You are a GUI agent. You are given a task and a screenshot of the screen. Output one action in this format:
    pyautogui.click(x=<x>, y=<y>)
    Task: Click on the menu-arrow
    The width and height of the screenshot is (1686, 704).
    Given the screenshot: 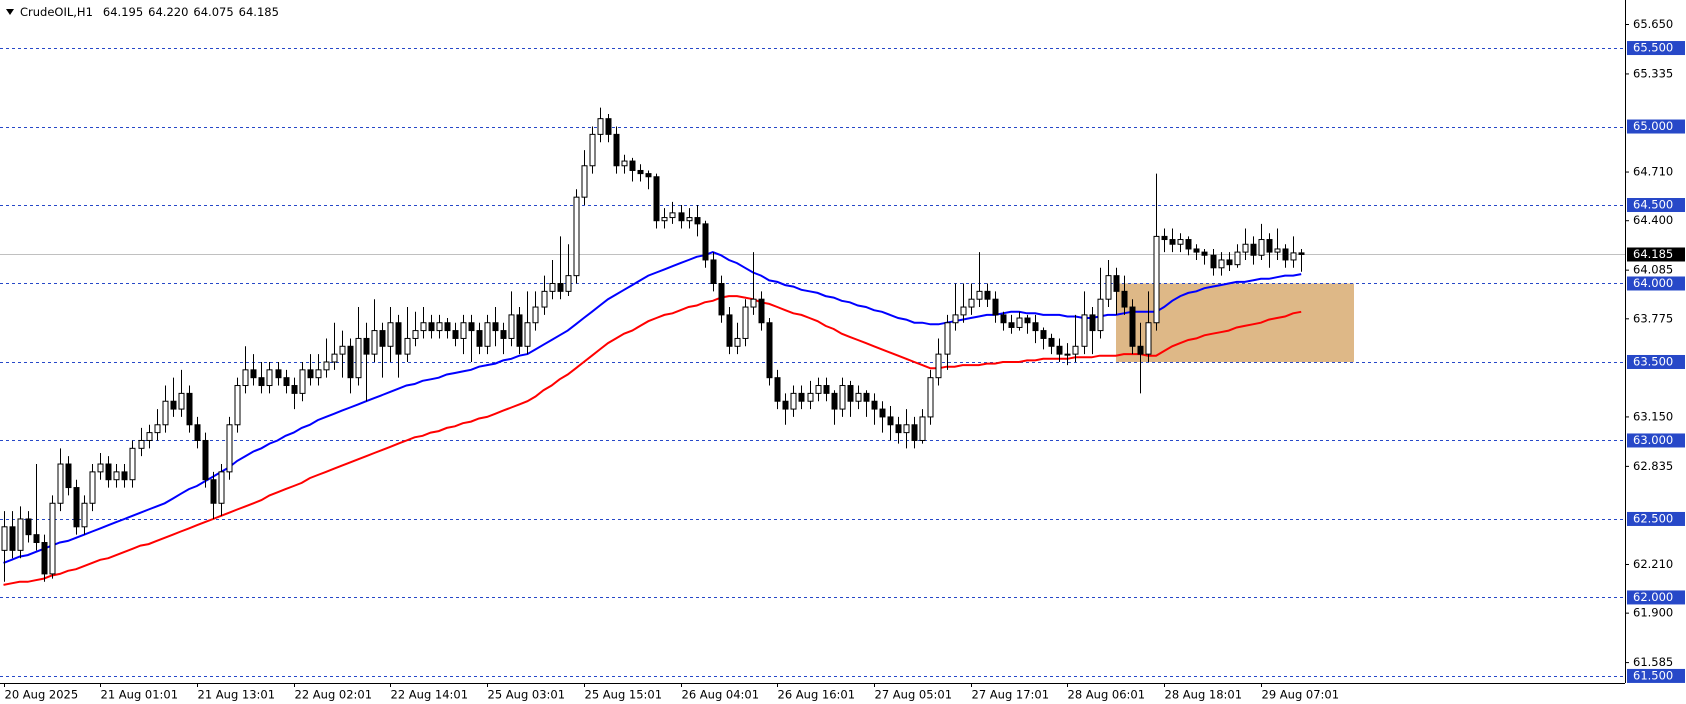 What is the action you would take?
    pyautogui.click(x=10, y=12)
    